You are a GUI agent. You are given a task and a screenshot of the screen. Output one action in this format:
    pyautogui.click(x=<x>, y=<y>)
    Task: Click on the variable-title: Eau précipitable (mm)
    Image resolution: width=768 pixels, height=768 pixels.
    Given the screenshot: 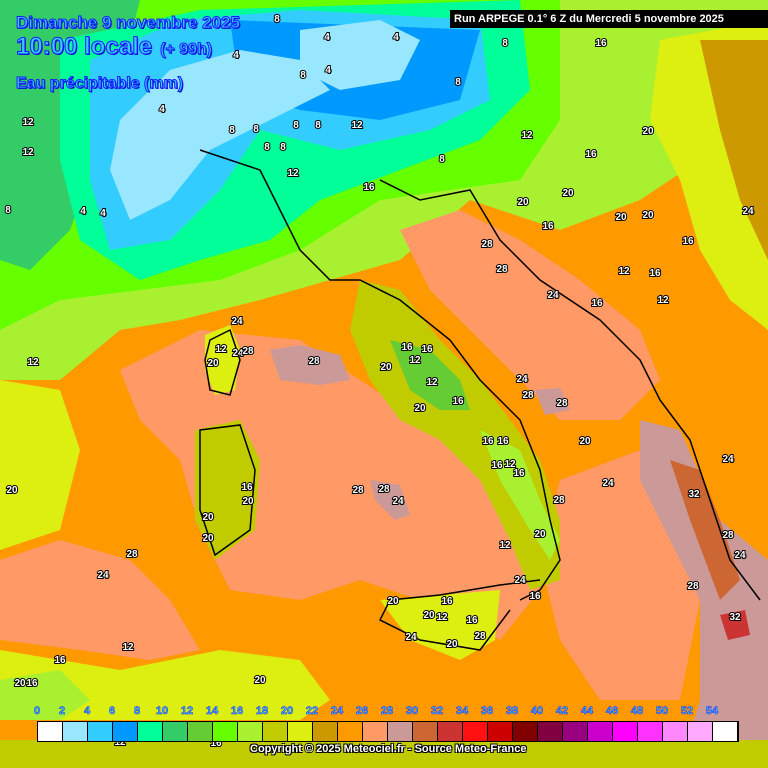 What is the action you would take?
    pyautogui.click(x=99, y=84)
    